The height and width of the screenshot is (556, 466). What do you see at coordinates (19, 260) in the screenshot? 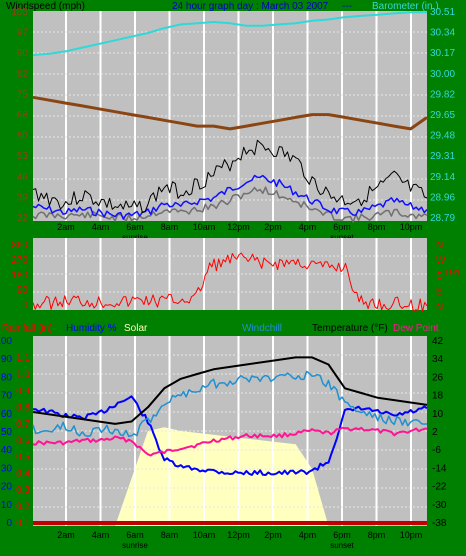
I see `direction-degree-tick: 270` at bounding box center [19, 260].